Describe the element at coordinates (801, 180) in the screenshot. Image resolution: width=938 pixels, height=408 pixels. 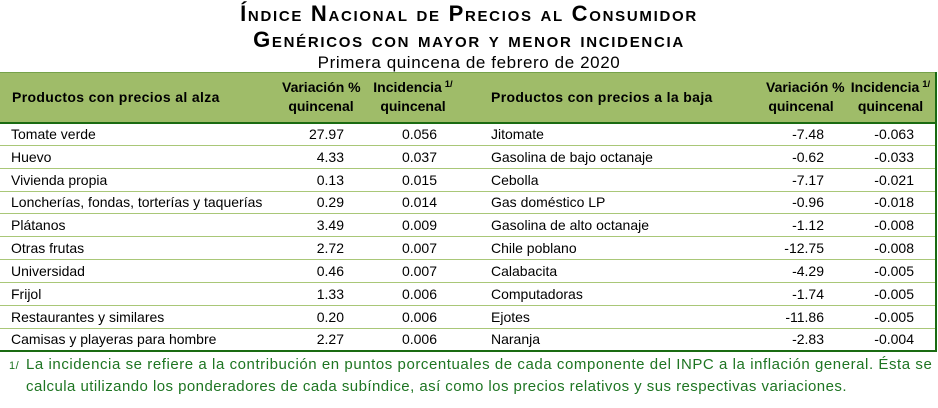
I see `baja-variacion-cell: -7.17` at that location.